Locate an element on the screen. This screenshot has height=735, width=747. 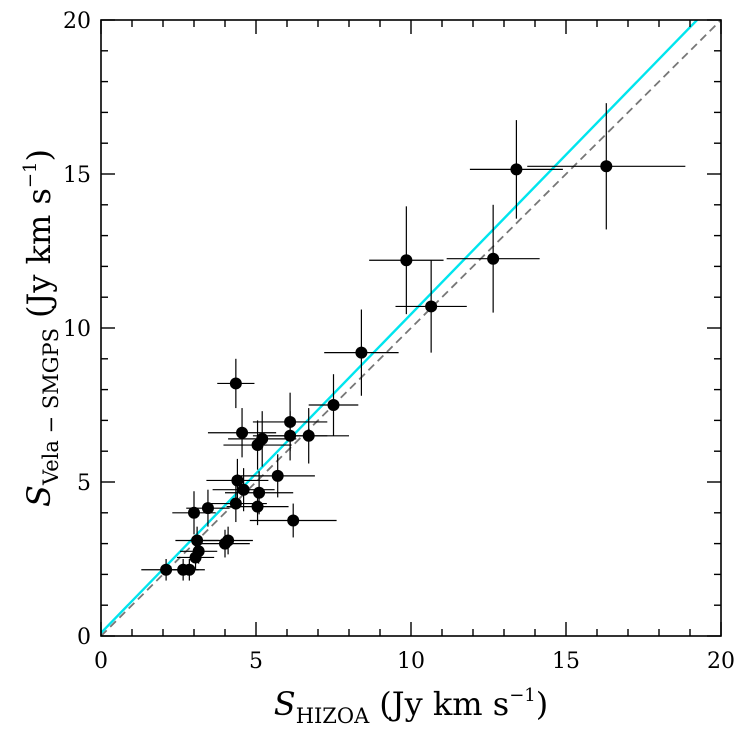
y-axis-label: SVela − SMGPS(Jy km s−1) is located at coordinates (41, 328).